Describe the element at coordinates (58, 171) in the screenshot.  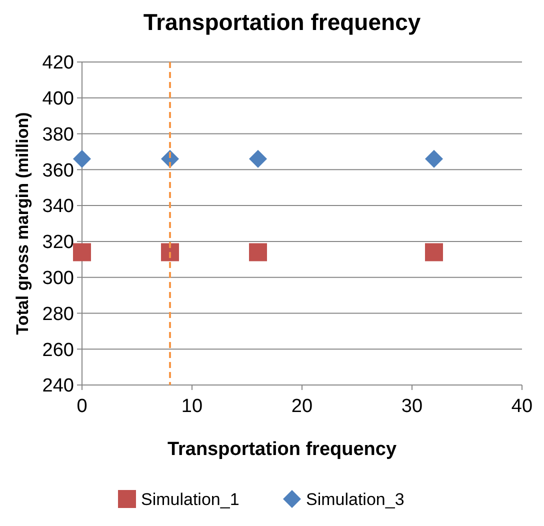
I see `y-tick-label: 360` at that location.